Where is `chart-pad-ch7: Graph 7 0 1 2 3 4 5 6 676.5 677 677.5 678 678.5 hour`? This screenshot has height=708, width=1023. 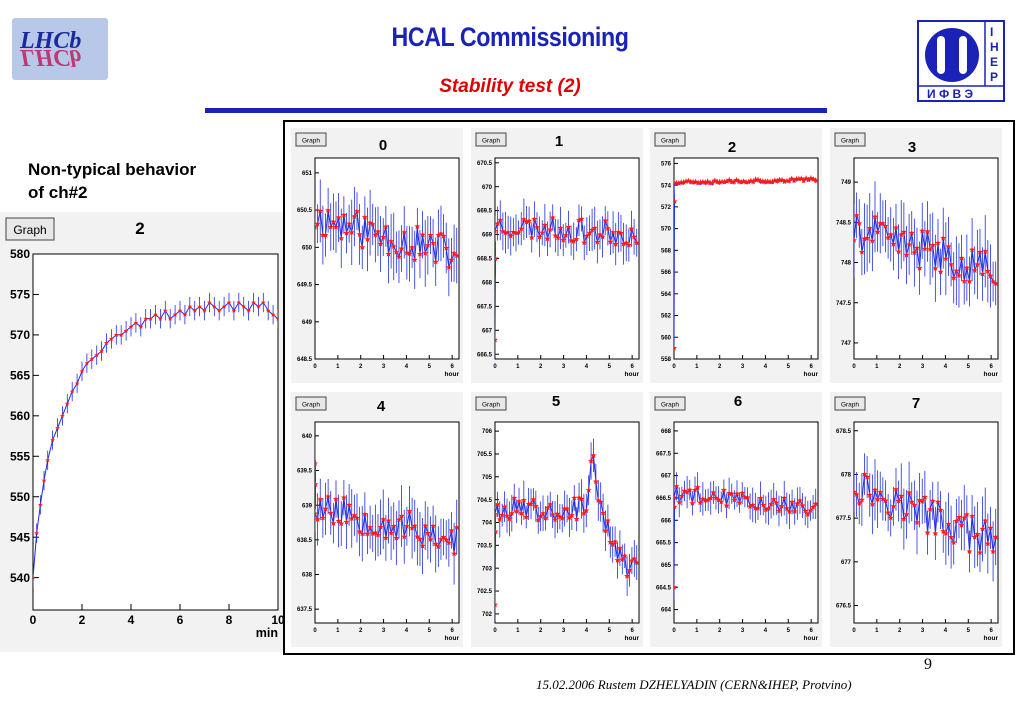 chart-pad-ch7: Graph 7 0 1 2 3 4 5 6 676.5 677 677.5 678 678.5 hour is located at coordinates (916, 519).